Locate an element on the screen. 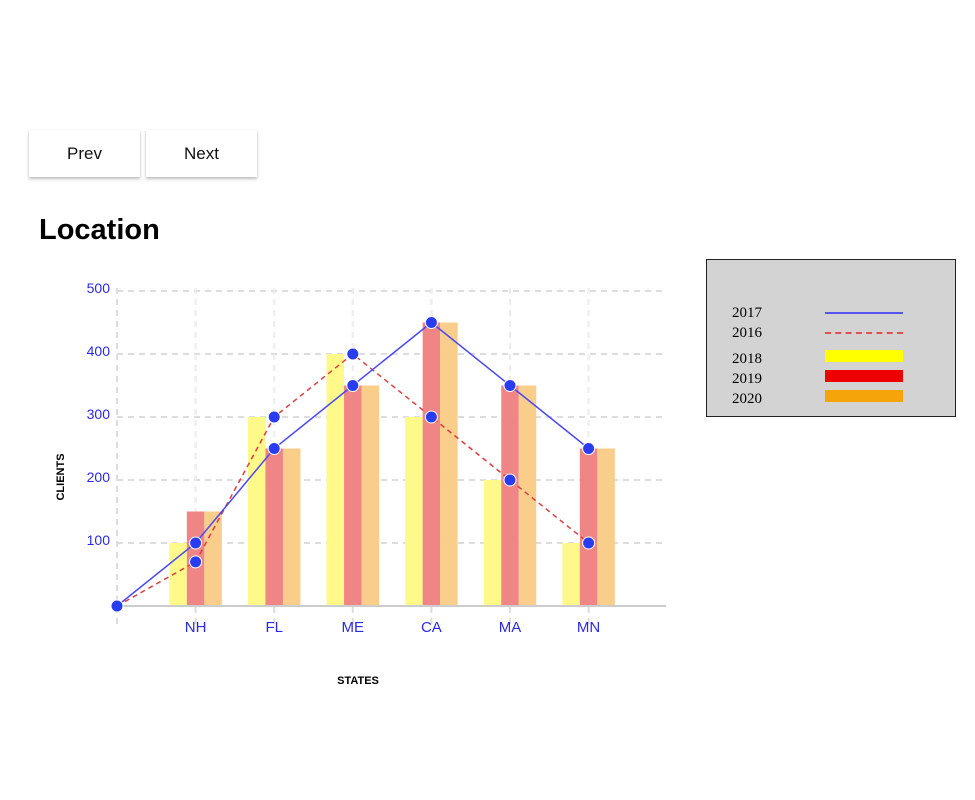  legend-label-2019: 2019 is located at coordinates (747, 379).